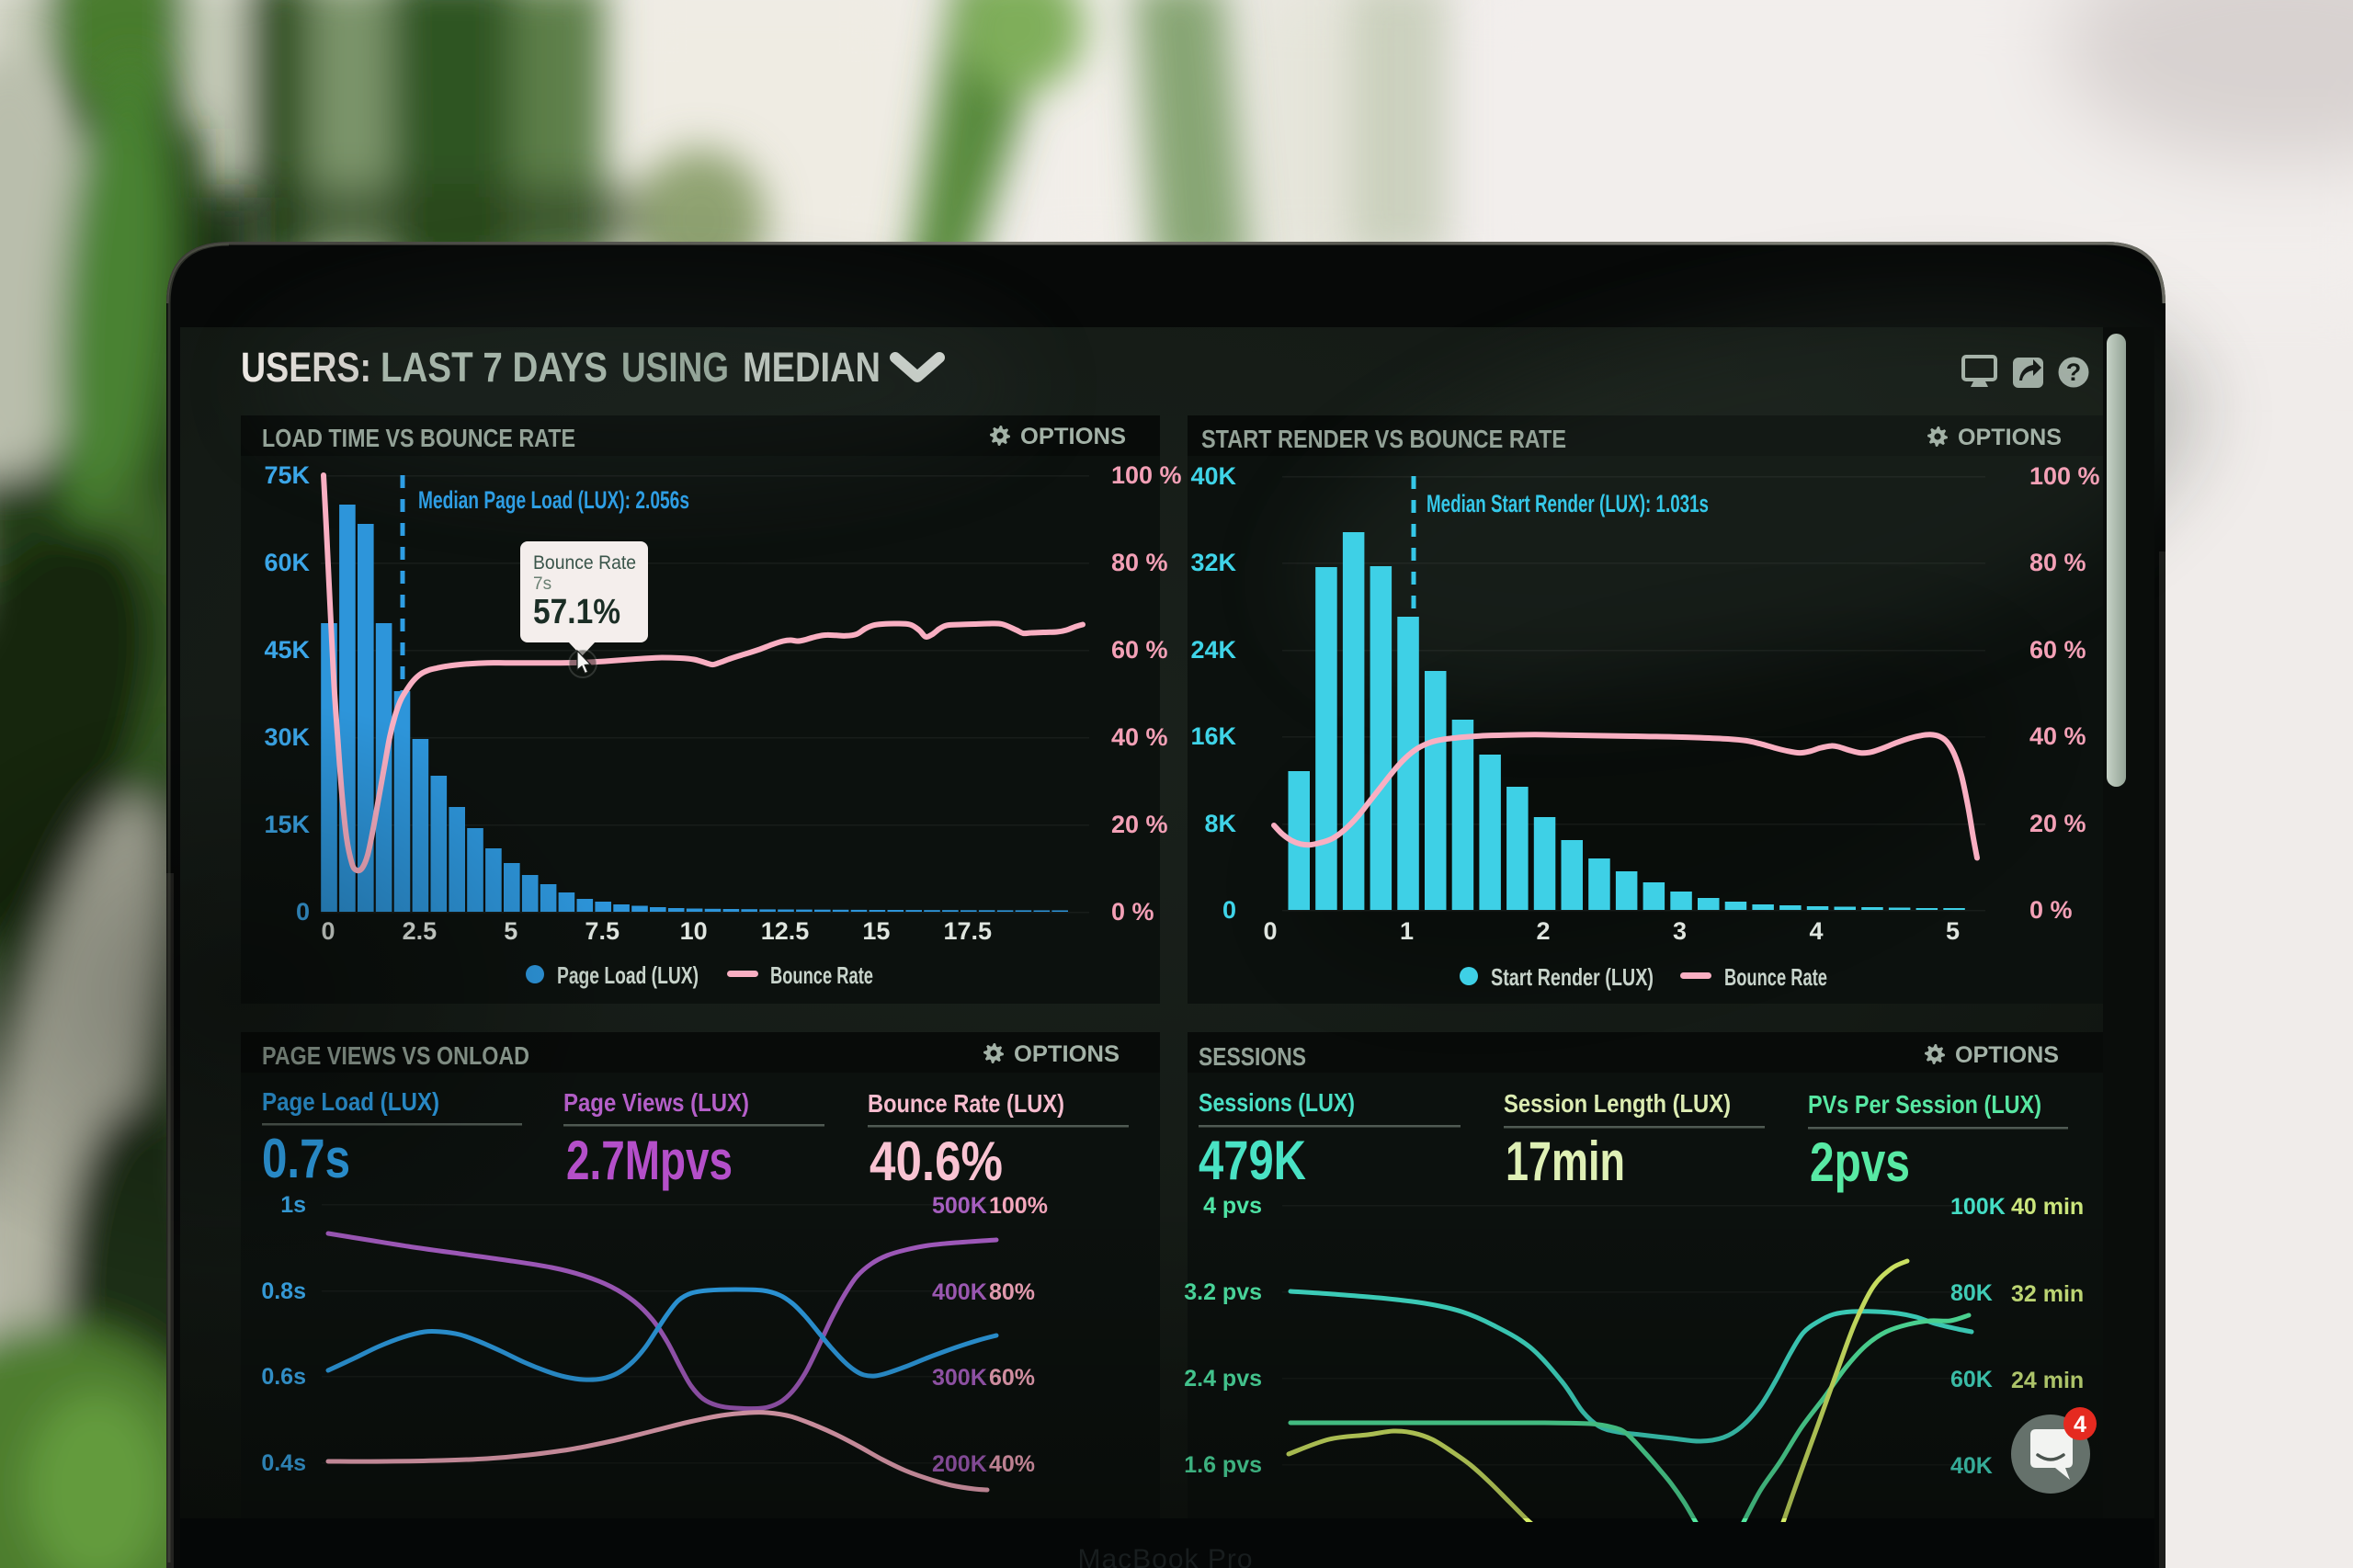  Describe the element at coordinates (1925, 1104) in the screenshot. I see `svg-text: PVs Per Session (LUX)` at that location.